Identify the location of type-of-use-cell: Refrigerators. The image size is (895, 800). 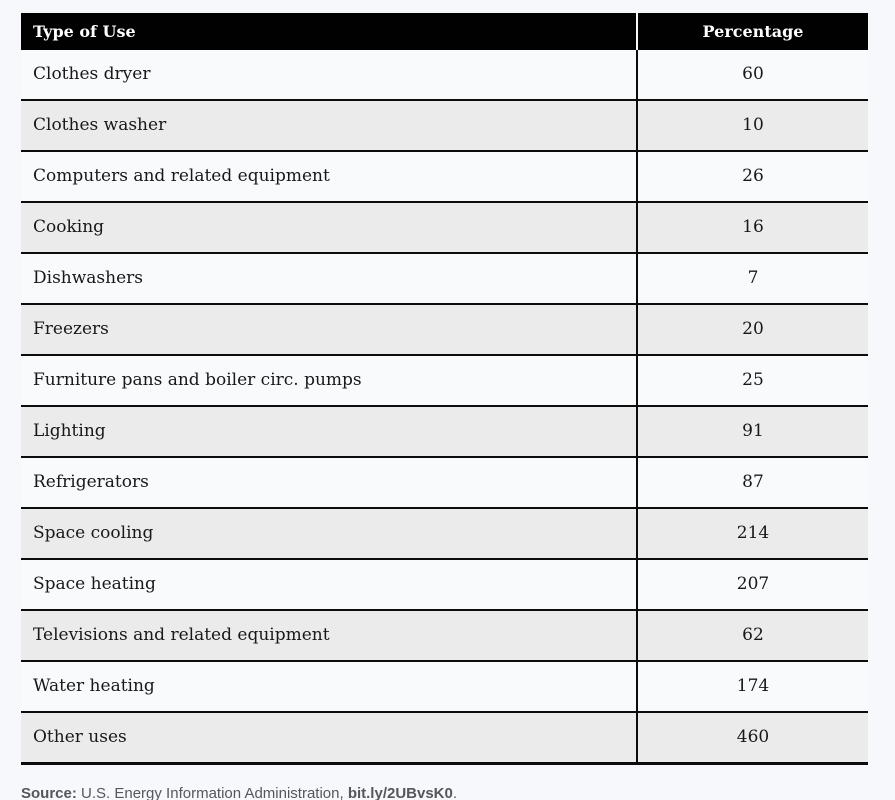
(329, 482).